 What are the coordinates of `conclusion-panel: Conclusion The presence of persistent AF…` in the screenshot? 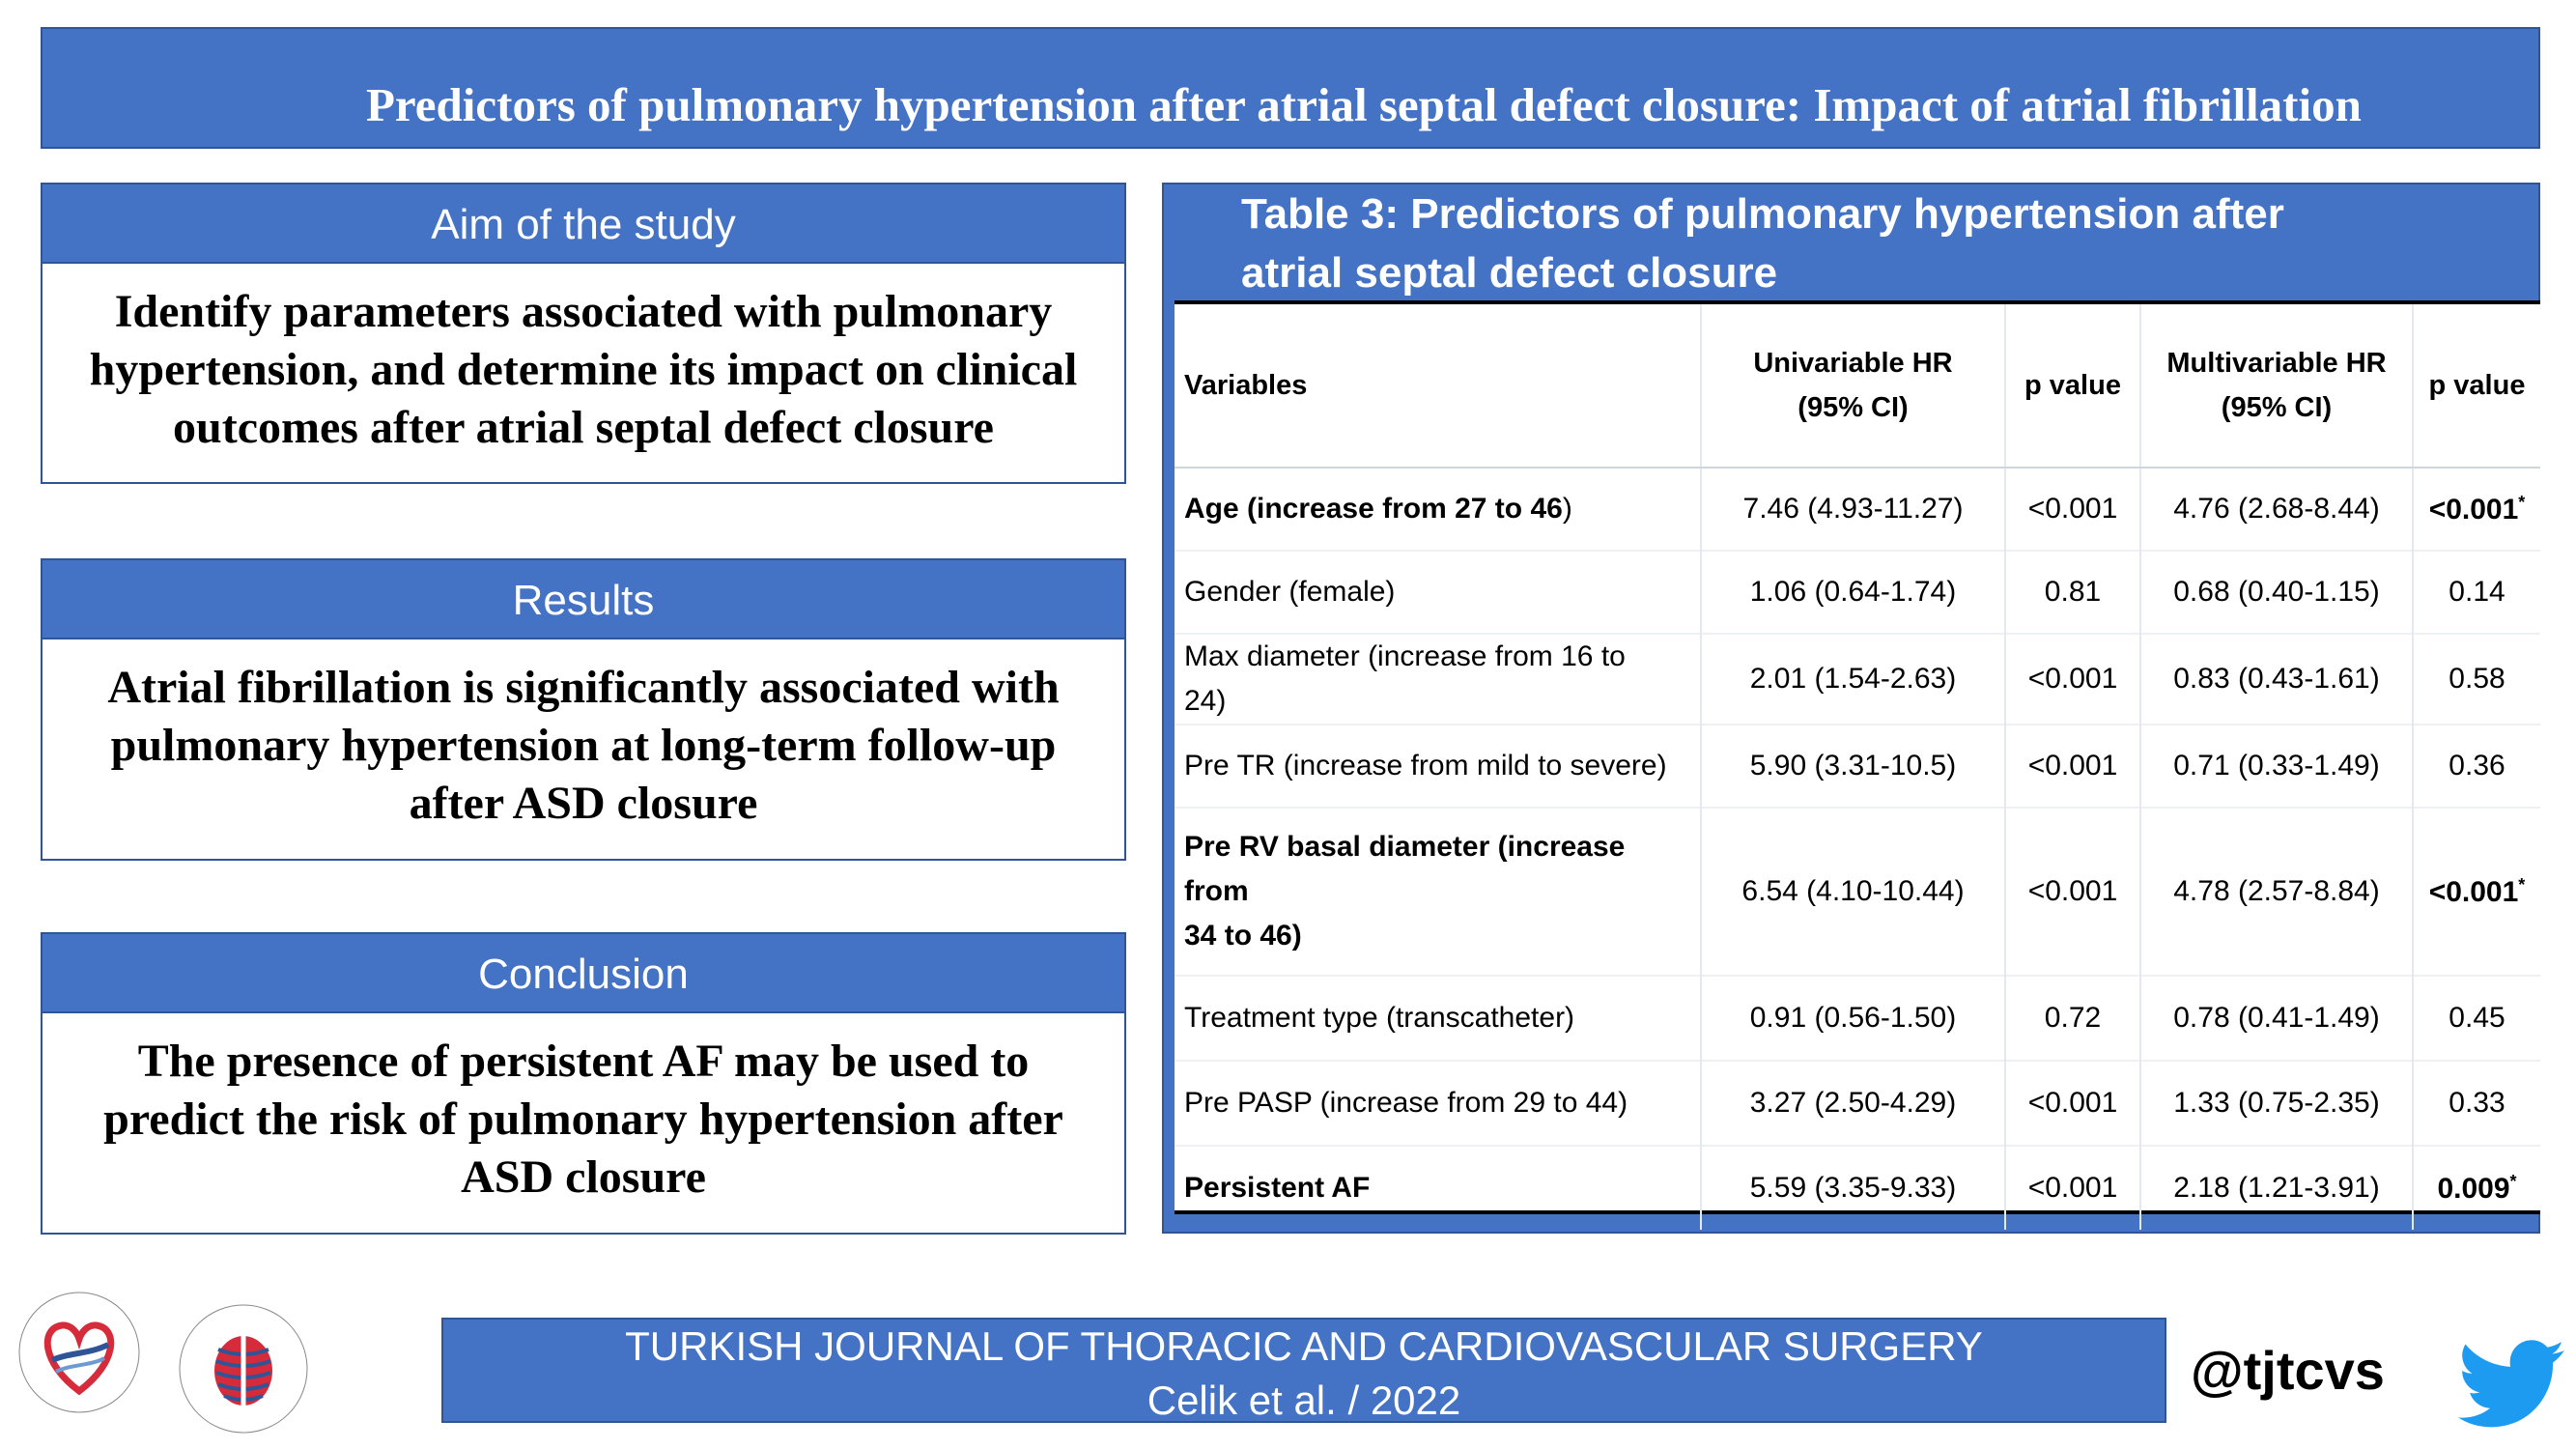 It's located at (583, 1083).